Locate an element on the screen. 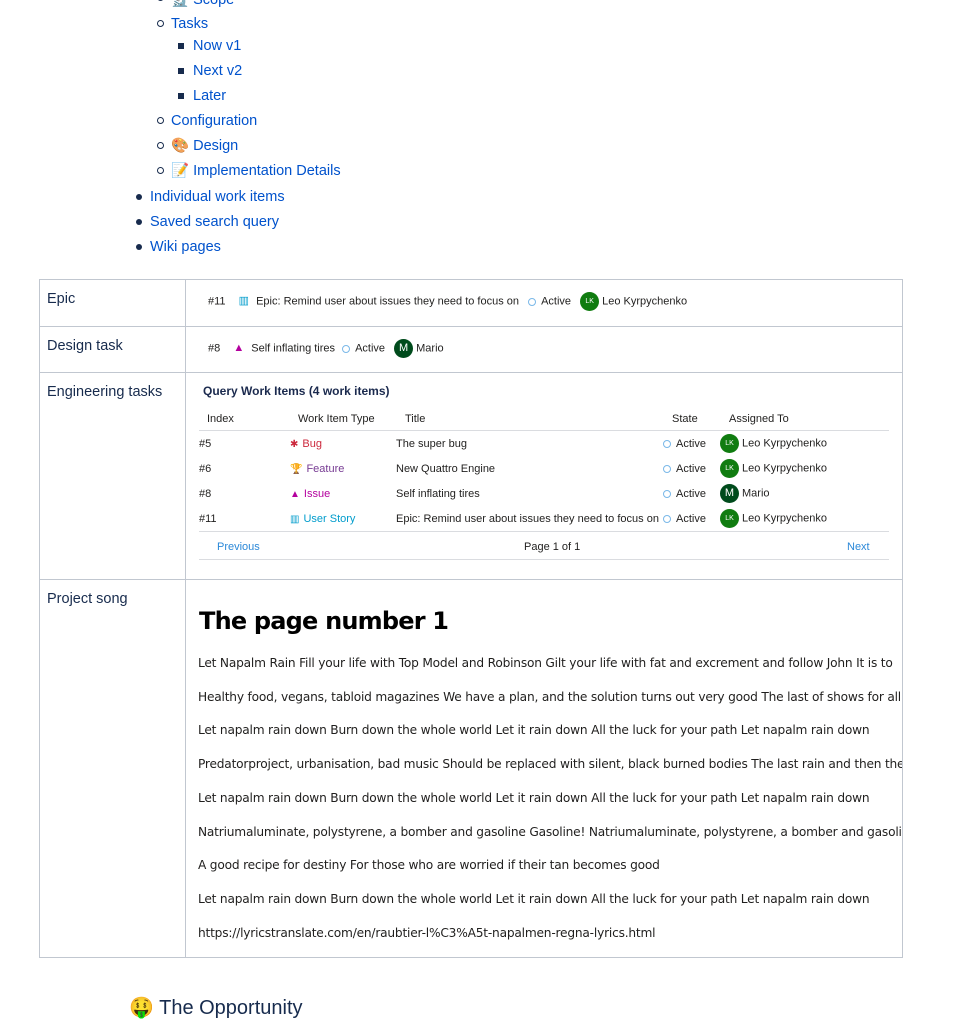  outline-link-configuration: Configuration is located at coordinates (214, 121).